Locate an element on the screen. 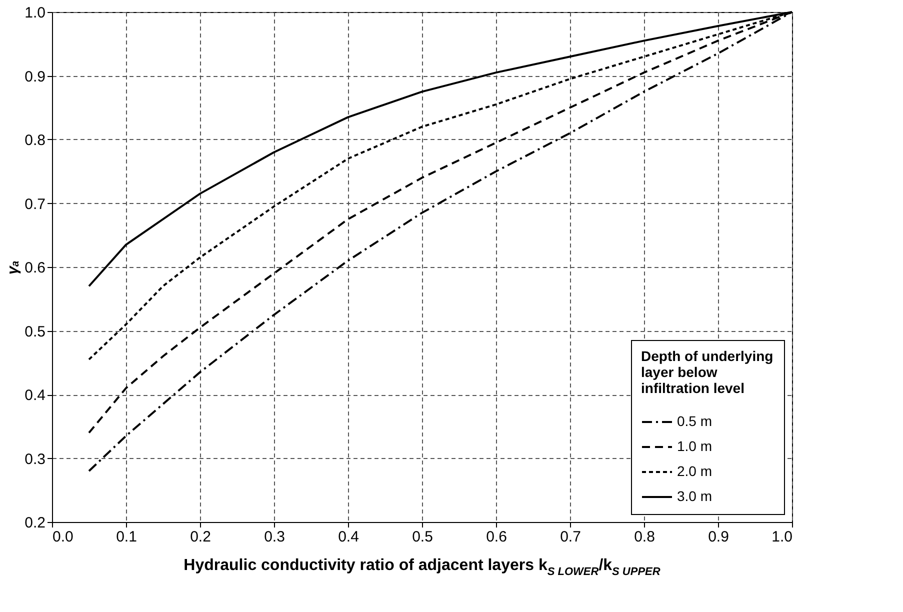  y-tick-label: 0.8 is located at coordinates (35, 140).